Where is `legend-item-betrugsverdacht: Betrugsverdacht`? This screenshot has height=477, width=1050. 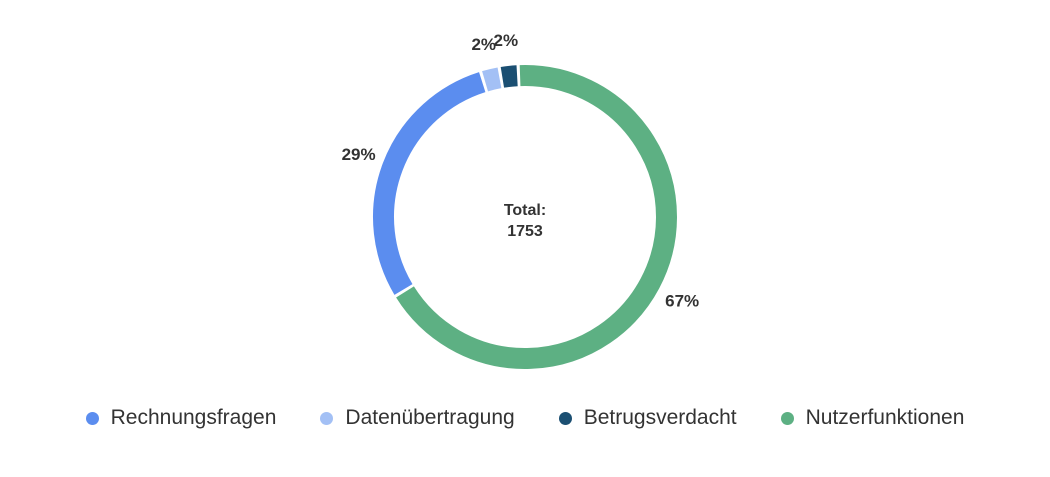 legend-item-betrugsverdacht: Betrugsverdacht is located at coordinates (647, 418).